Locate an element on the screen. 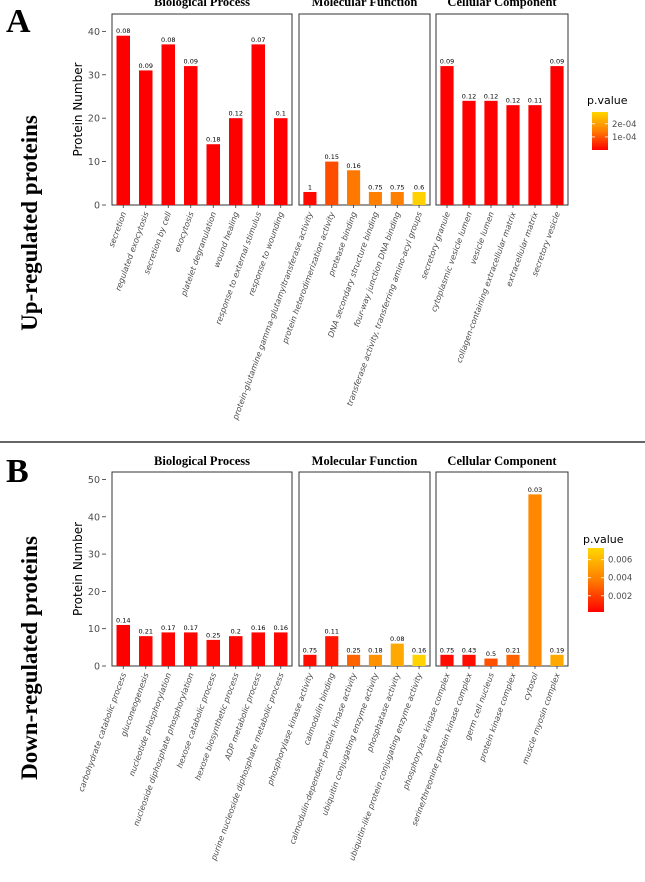 This screenshot has width=645, height=882. x-tick-label: hexose biosynthetic process is located at coordinates (216, 727).